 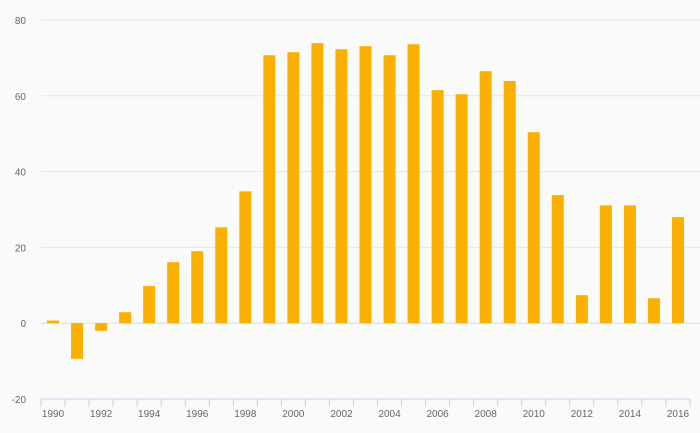 I want to click on bar-2013, so click(x=605, y=264).